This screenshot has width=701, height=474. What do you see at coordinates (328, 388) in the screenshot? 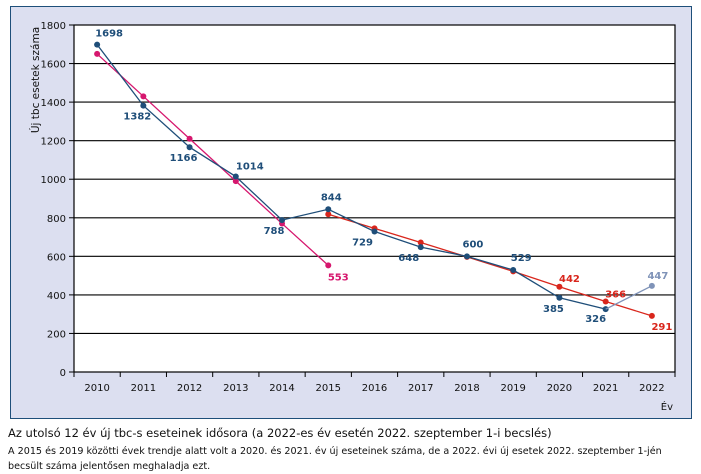
I see `x-tick-label: 2015` at bounding box center [328, 388].